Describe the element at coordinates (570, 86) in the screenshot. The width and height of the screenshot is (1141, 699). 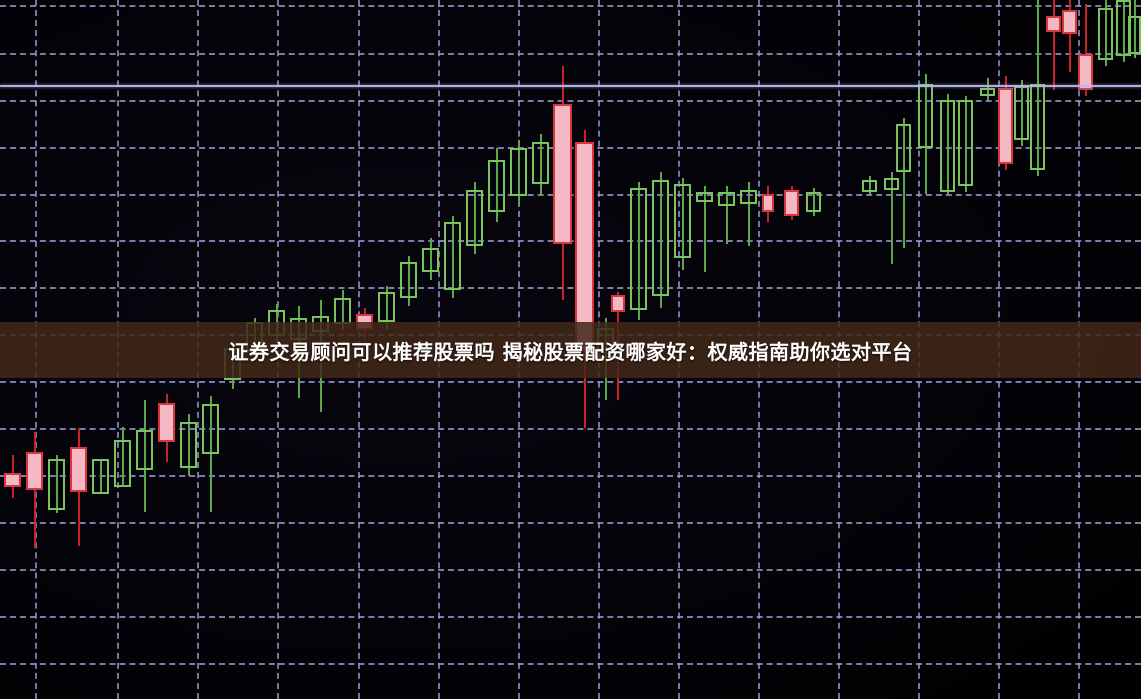
I see `current-price-line` at that location.